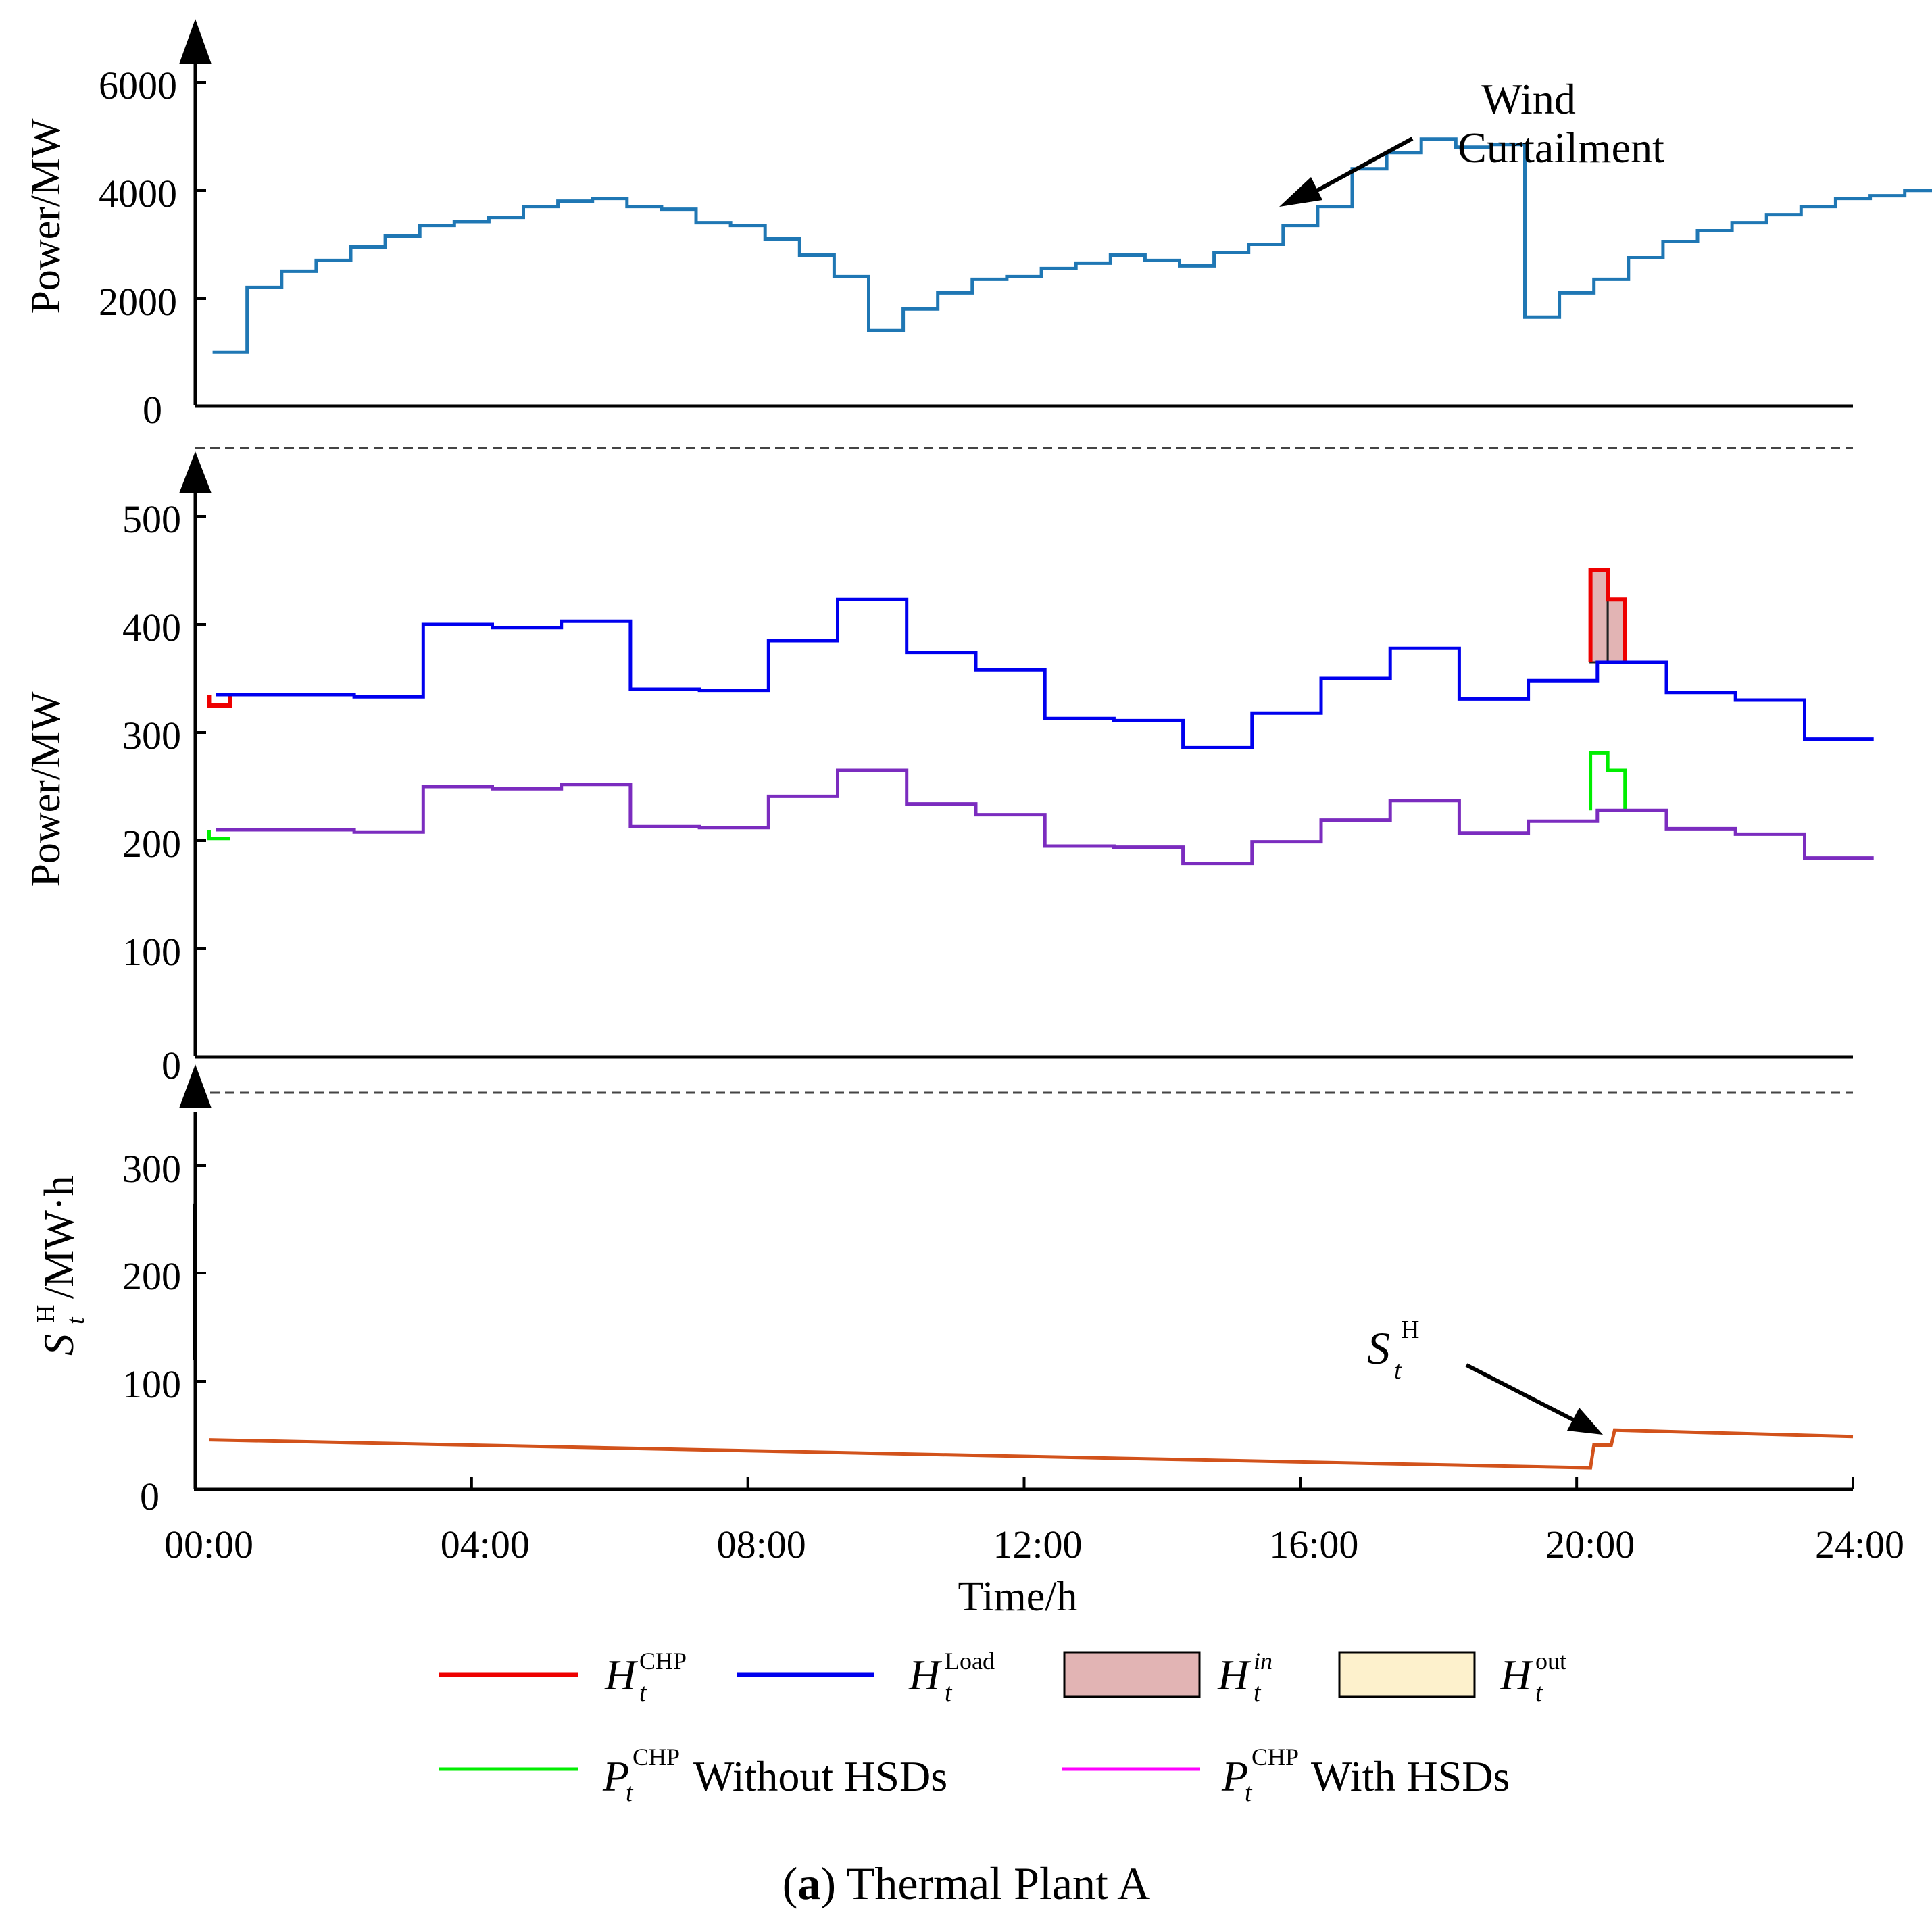 The height and width of the screenshot is (1932, 1932). I want to click on panel2-tick-label-500: 500, so click(152, 519).